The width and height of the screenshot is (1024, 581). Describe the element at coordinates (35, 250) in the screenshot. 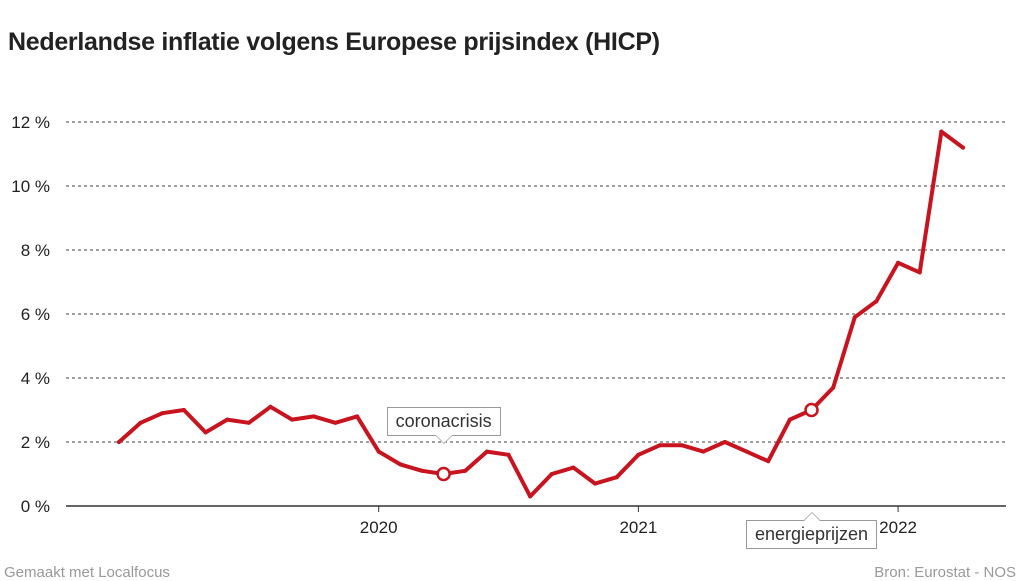

I see `y-tick-label: 8 %` at that location.